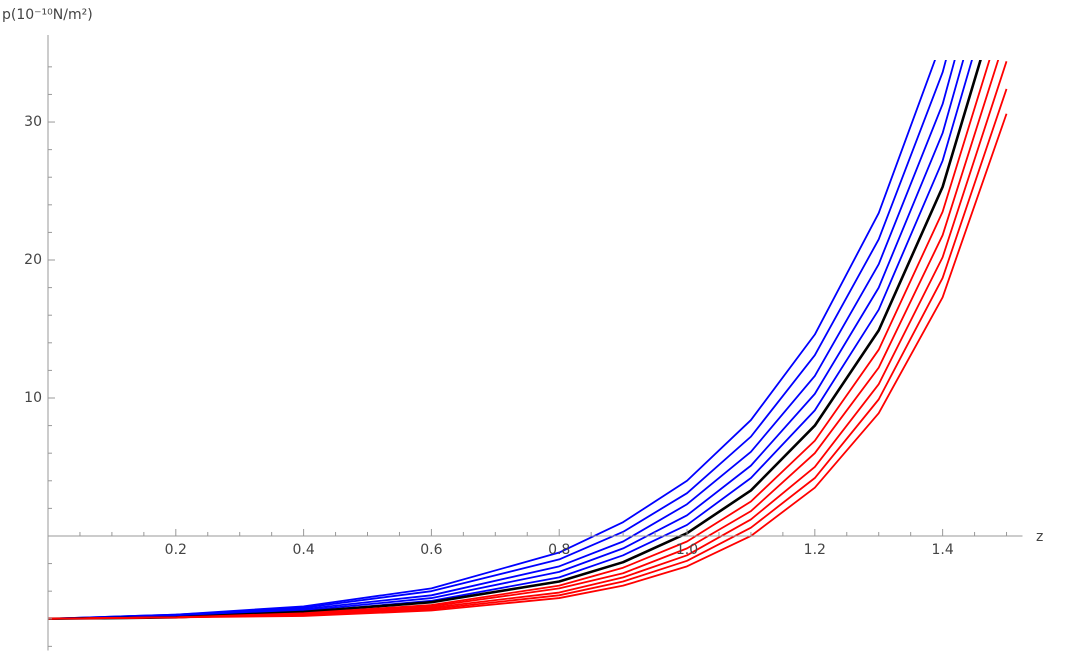 Image resolution: width=1067 pixels, height=661 pixels. Describe the element at coordinates (431, 550) in the screenshot. I see `x-tick-label: 0.6` at that location.